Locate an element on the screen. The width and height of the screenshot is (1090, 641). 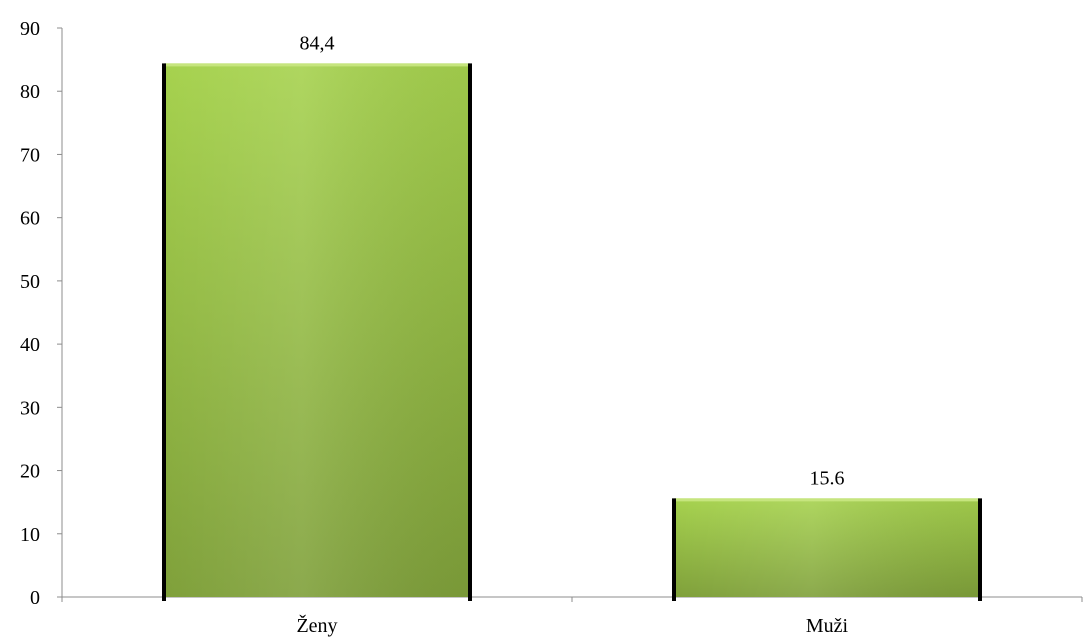
y-tick-label: 50 is located at coordinates (30, 282).